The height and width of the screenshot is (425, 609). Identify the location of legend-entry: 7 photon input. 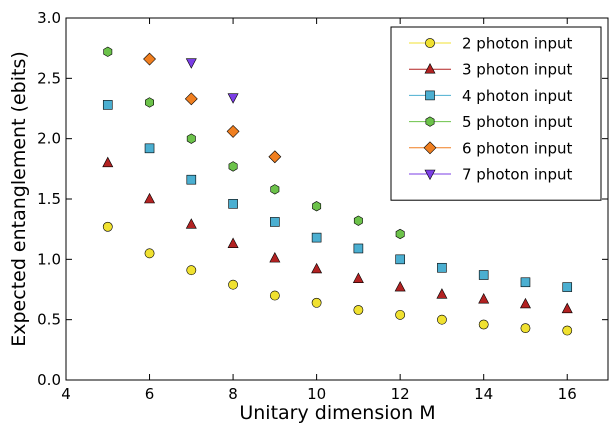
(491, 175).